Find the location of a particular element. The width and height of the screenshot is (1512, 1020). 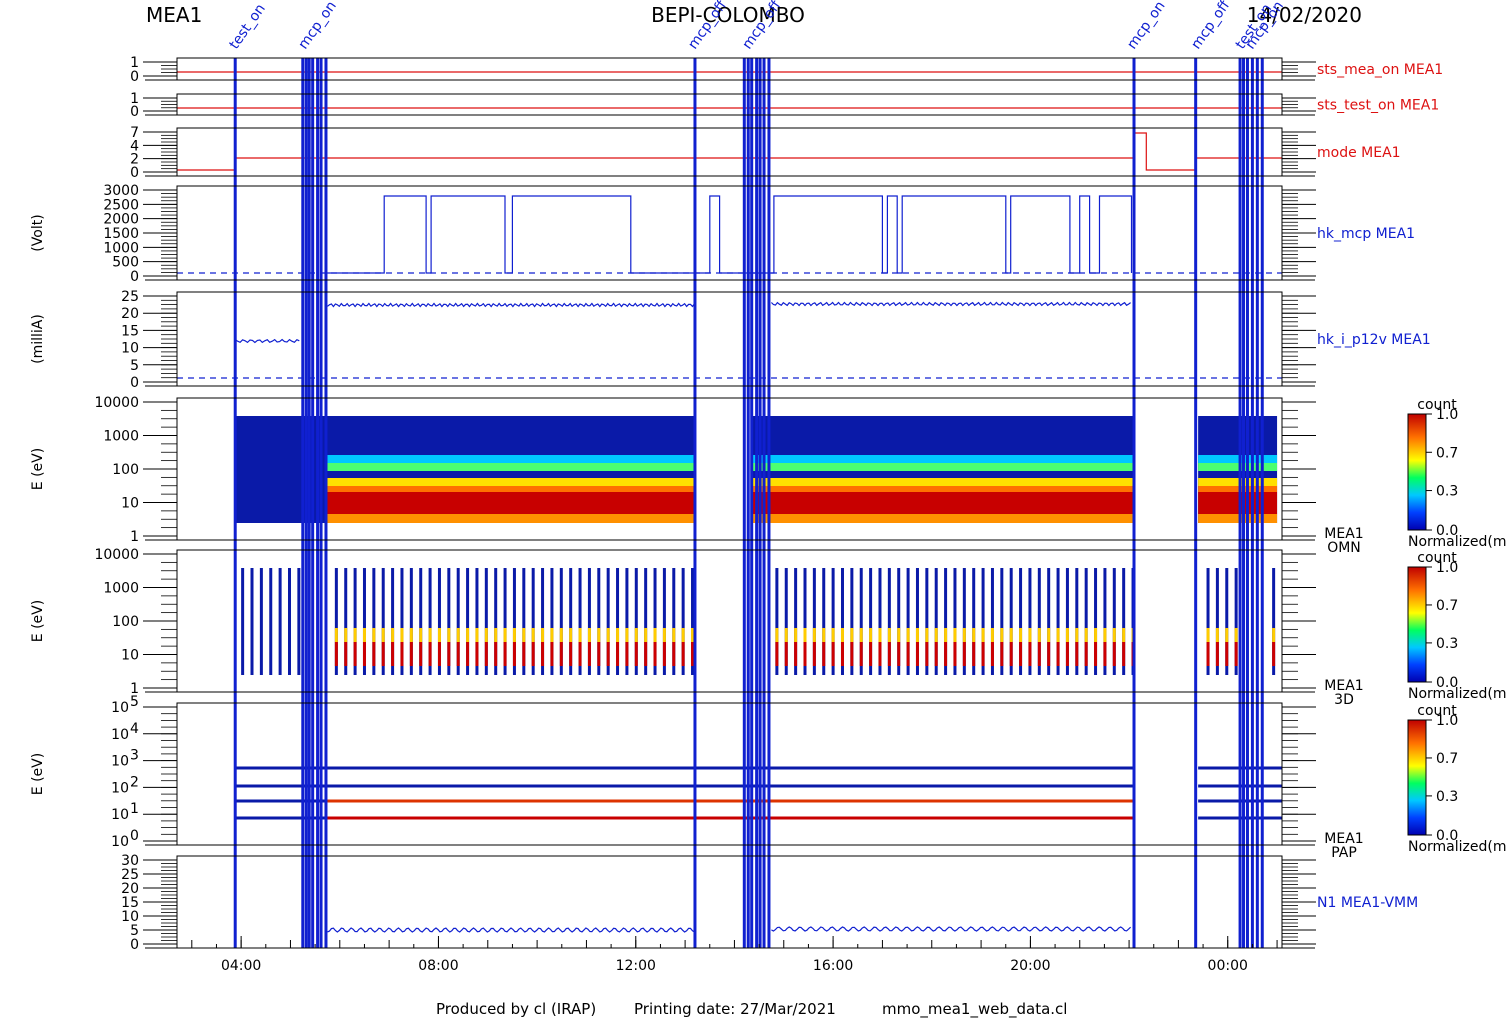

ytitle-3: (Volt) is located at coordinates (38, 232).